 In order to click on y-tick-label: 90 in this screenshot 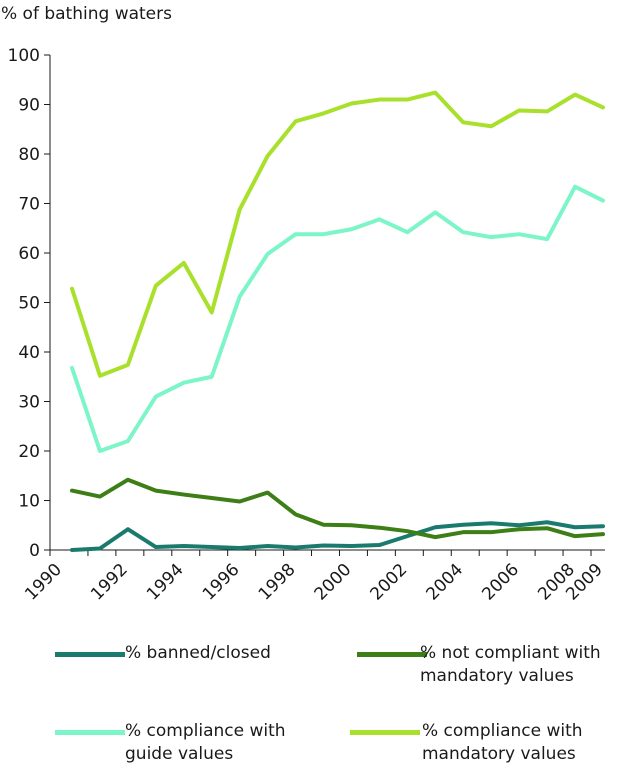, I will do `click(29, 106)`.